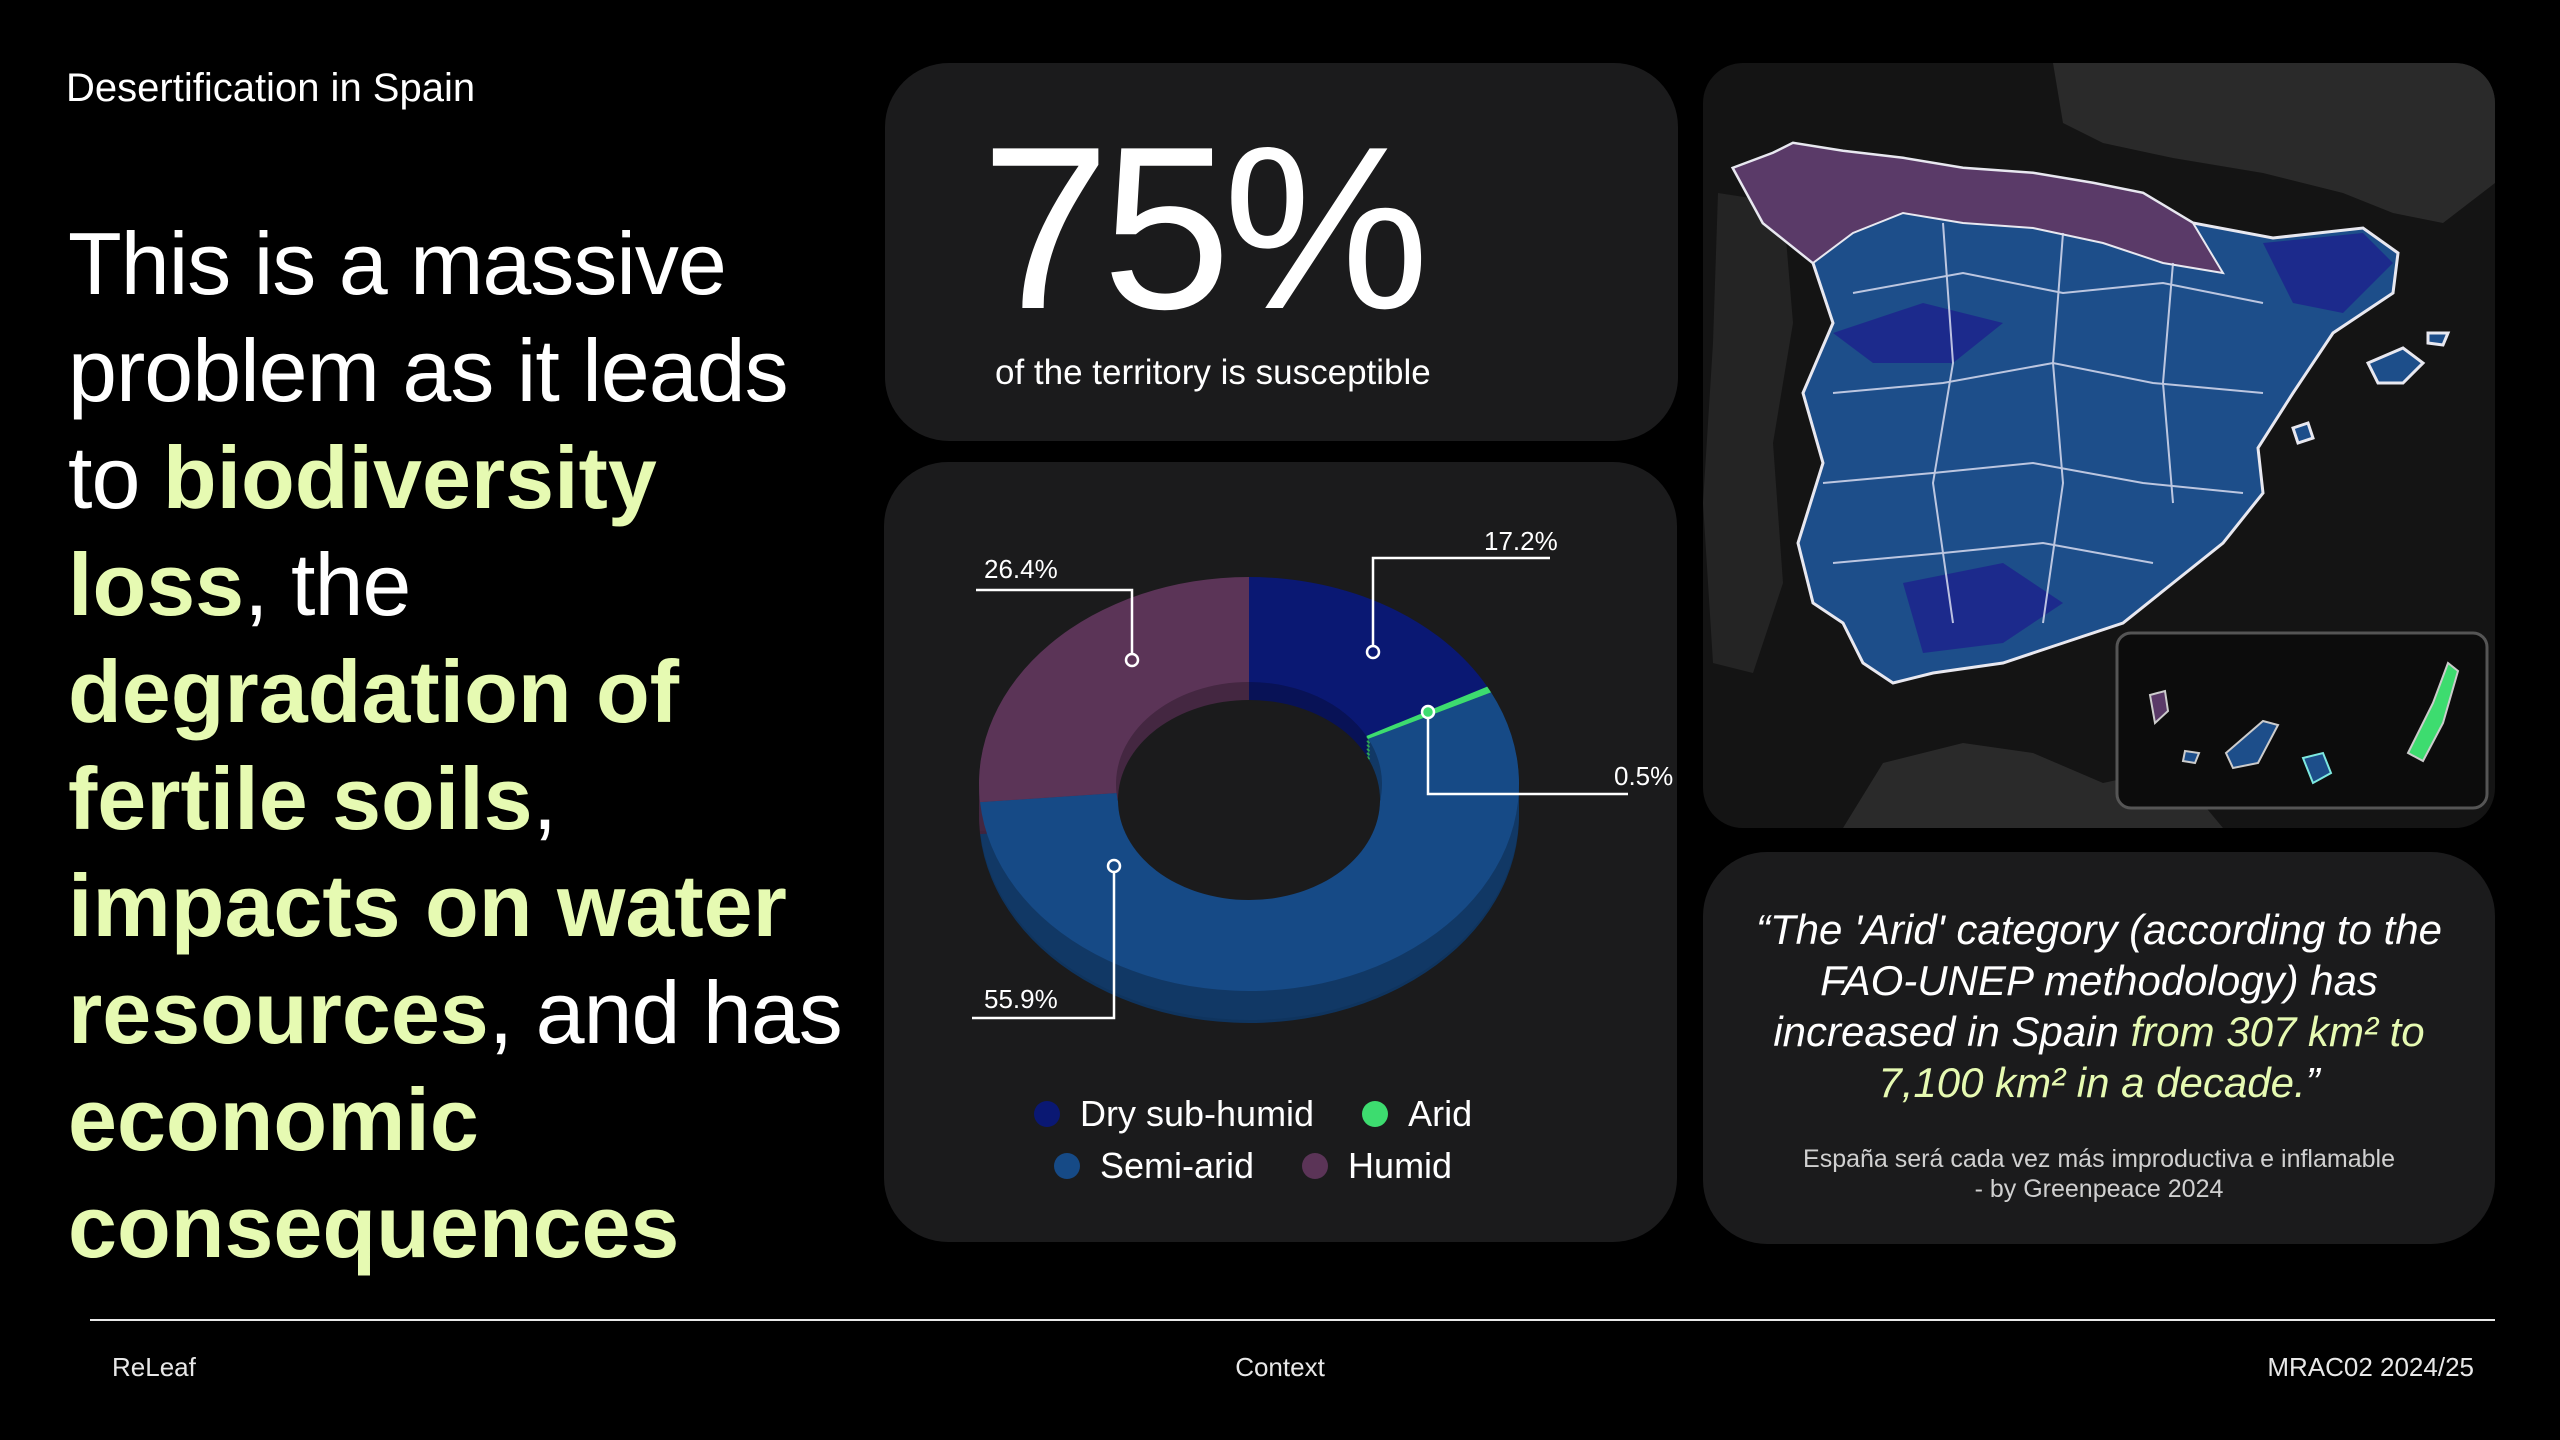 Image resolution: width=2560 pixels, height=1440 pixels. What do you see at coordinates (2274, 143) in the screenshot?
I see `france-landmass` at bounding box center [2274, 143].